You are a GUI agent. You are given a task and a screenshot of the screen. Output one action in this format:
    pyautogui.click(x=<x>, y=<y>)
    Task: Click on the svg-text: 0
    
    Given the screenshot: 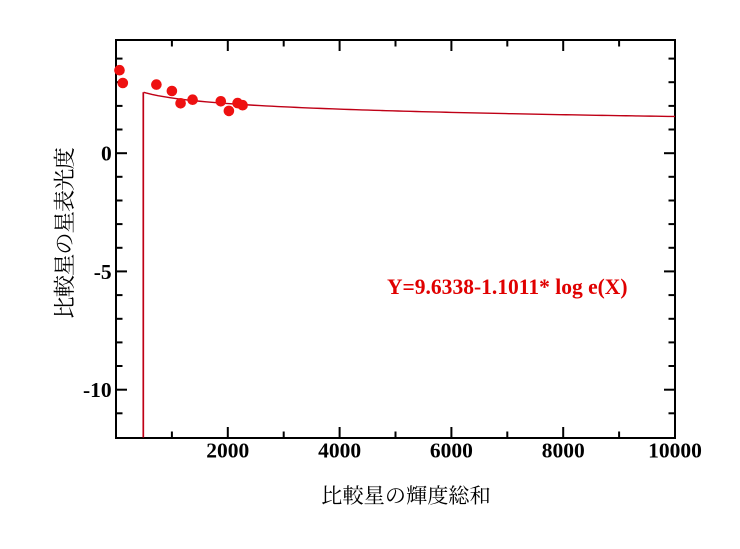 What is the action you would take?
    pyautogui.click(x=106, y=154)
    